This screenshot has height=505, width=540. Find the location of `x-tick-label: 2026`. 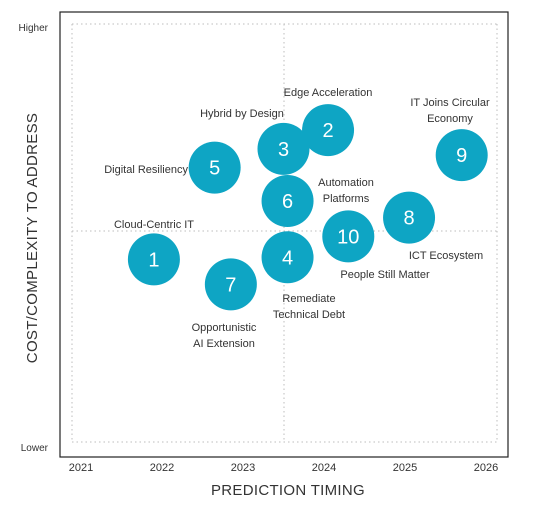

x-tick-label: 2026 is located at coordinates (486, 468).